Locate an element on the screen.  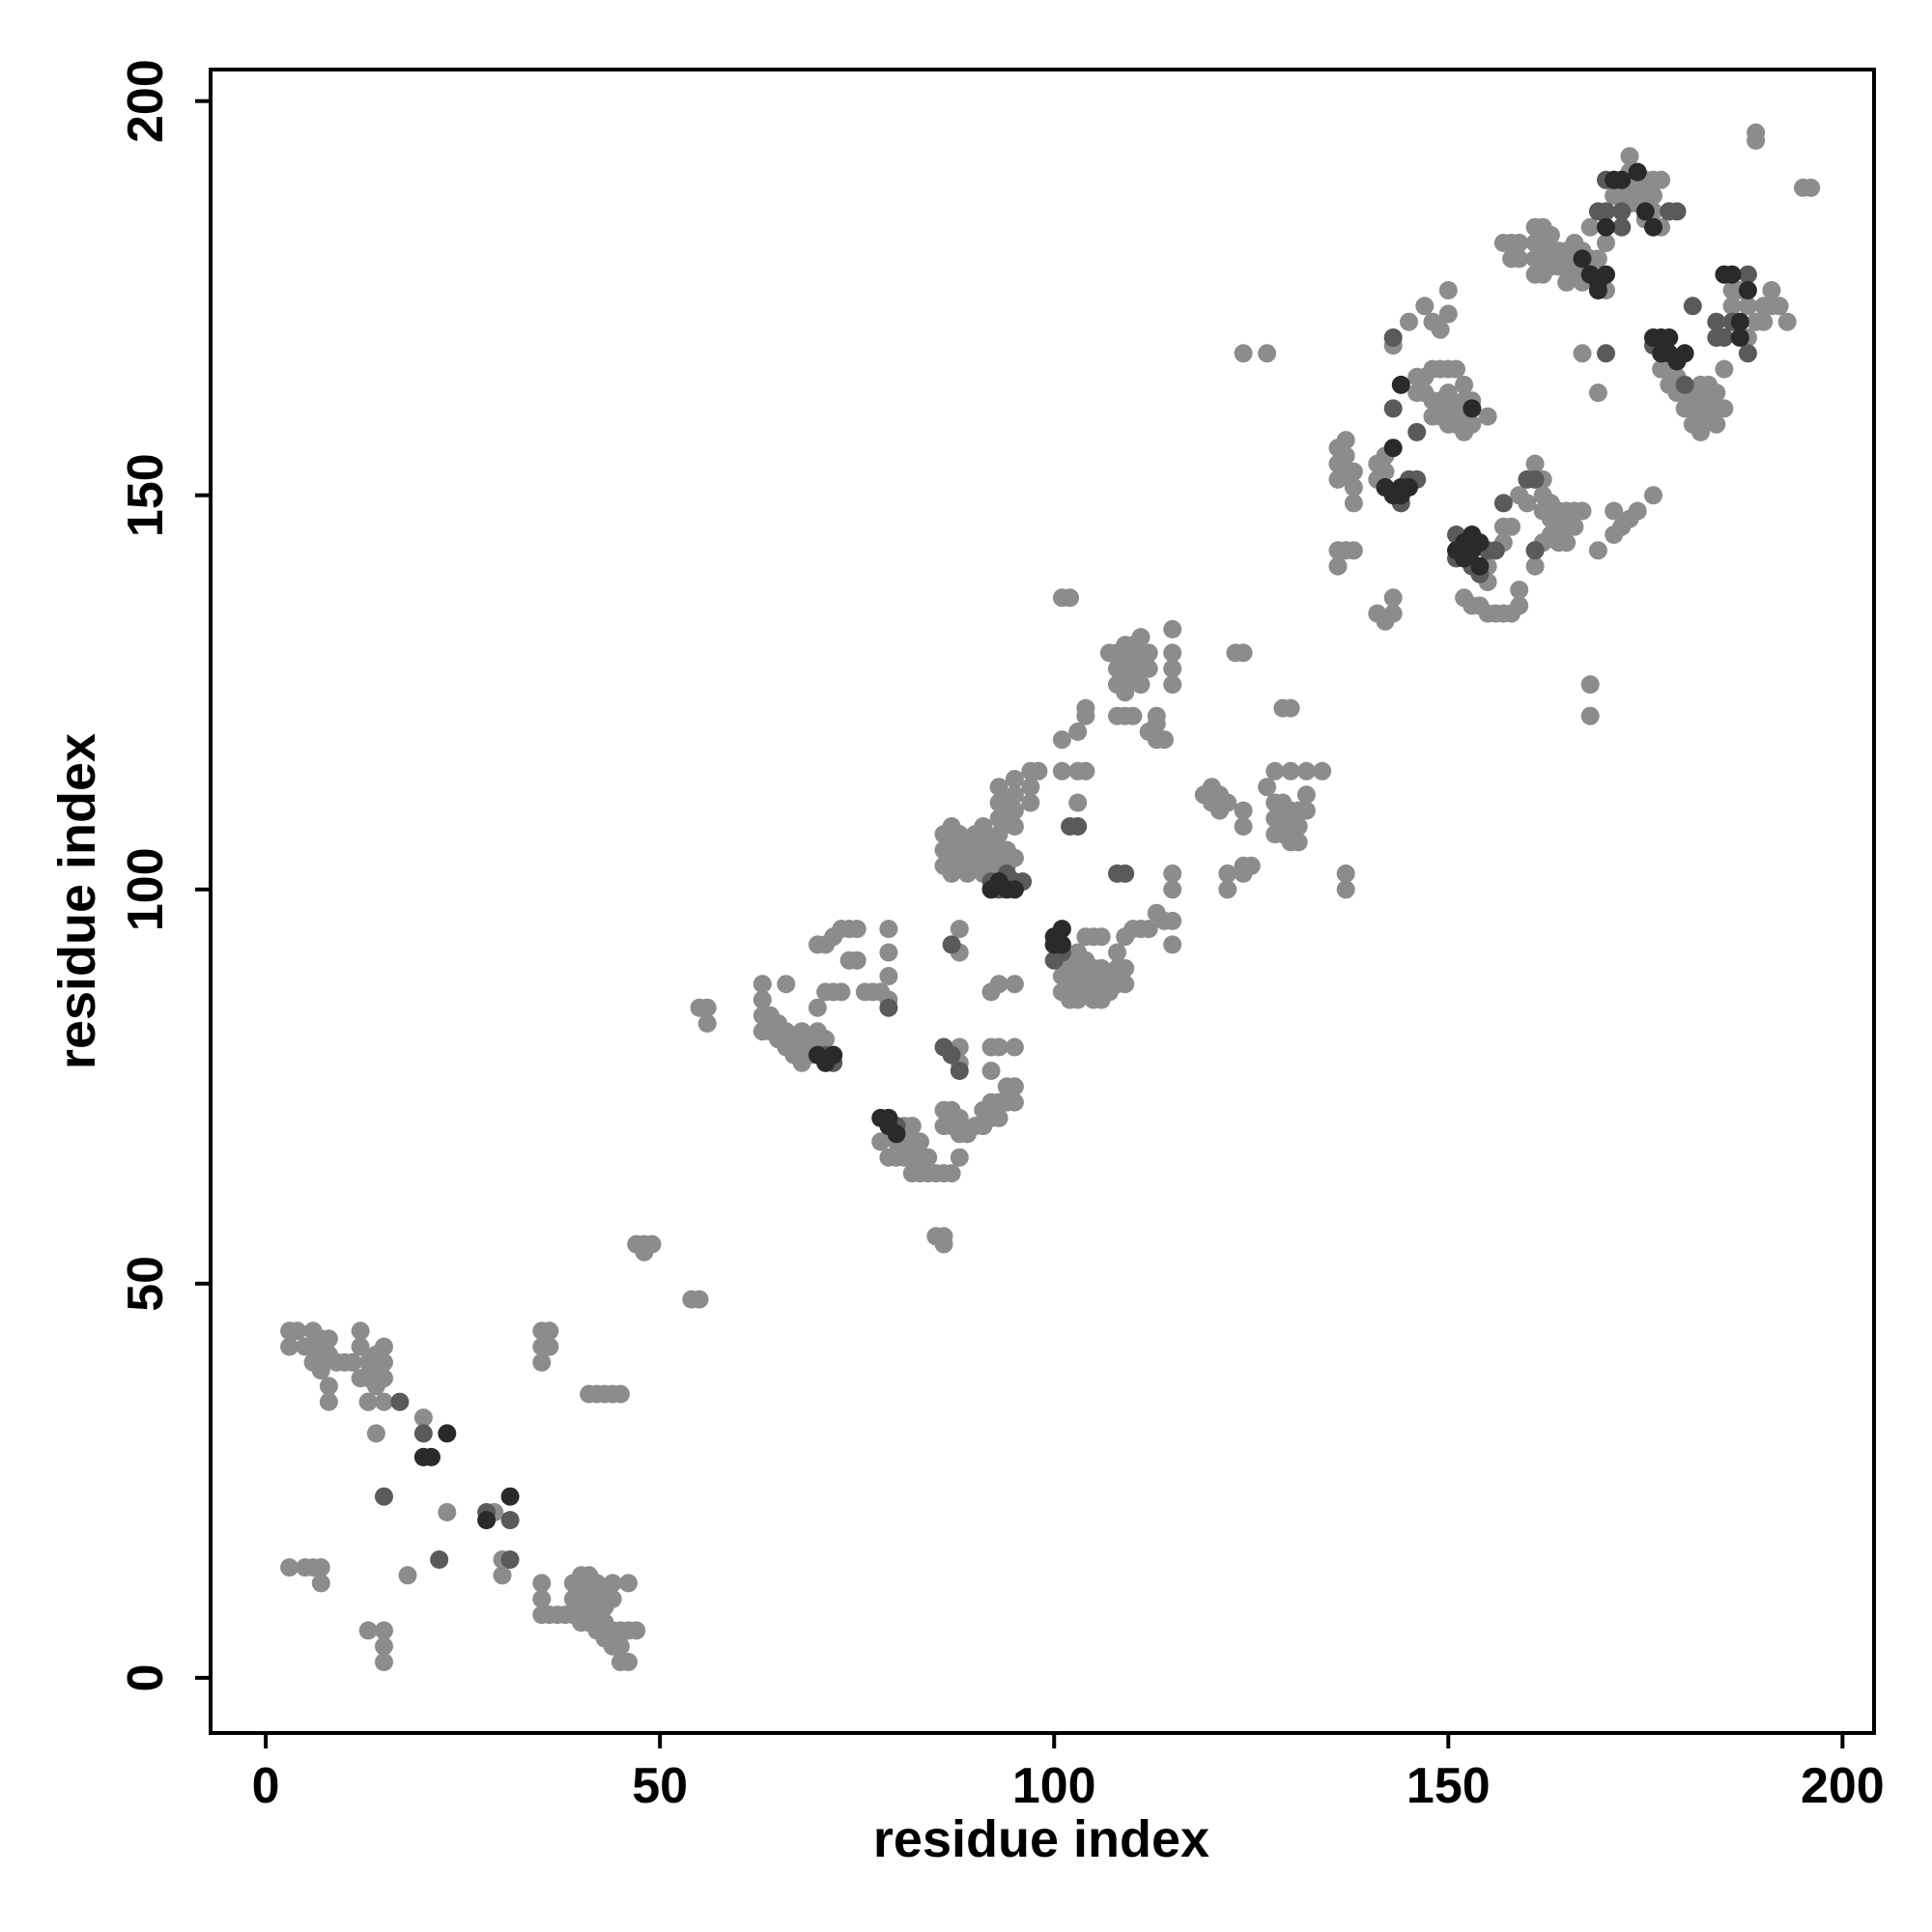
y-tick-label: 100 is located at coordinates (146, 889).